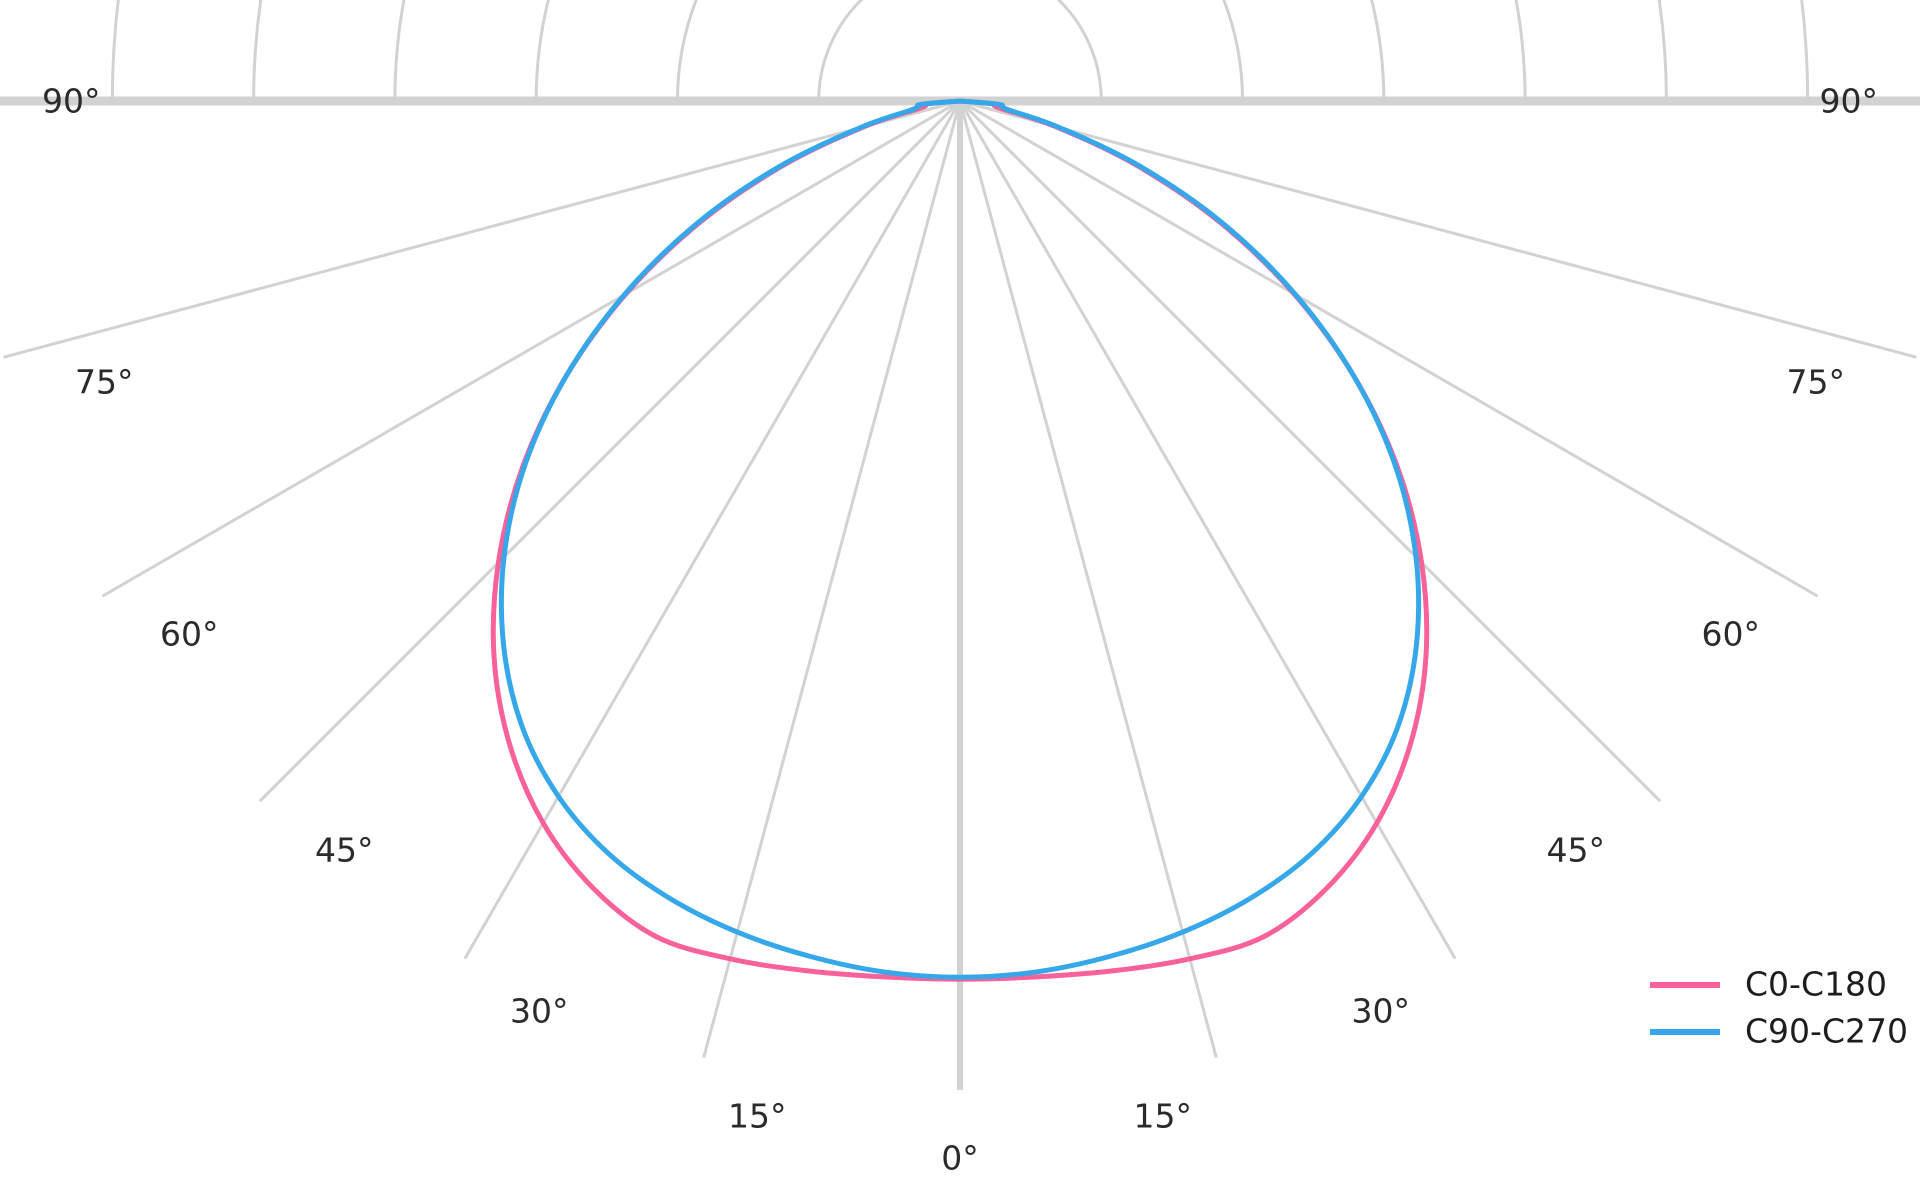 The width and height of the screenshot is (1920, 1177). Describe the element at coordinates (1731, 634) in the screenshot. I see `label-60-right: 60°` at that location.